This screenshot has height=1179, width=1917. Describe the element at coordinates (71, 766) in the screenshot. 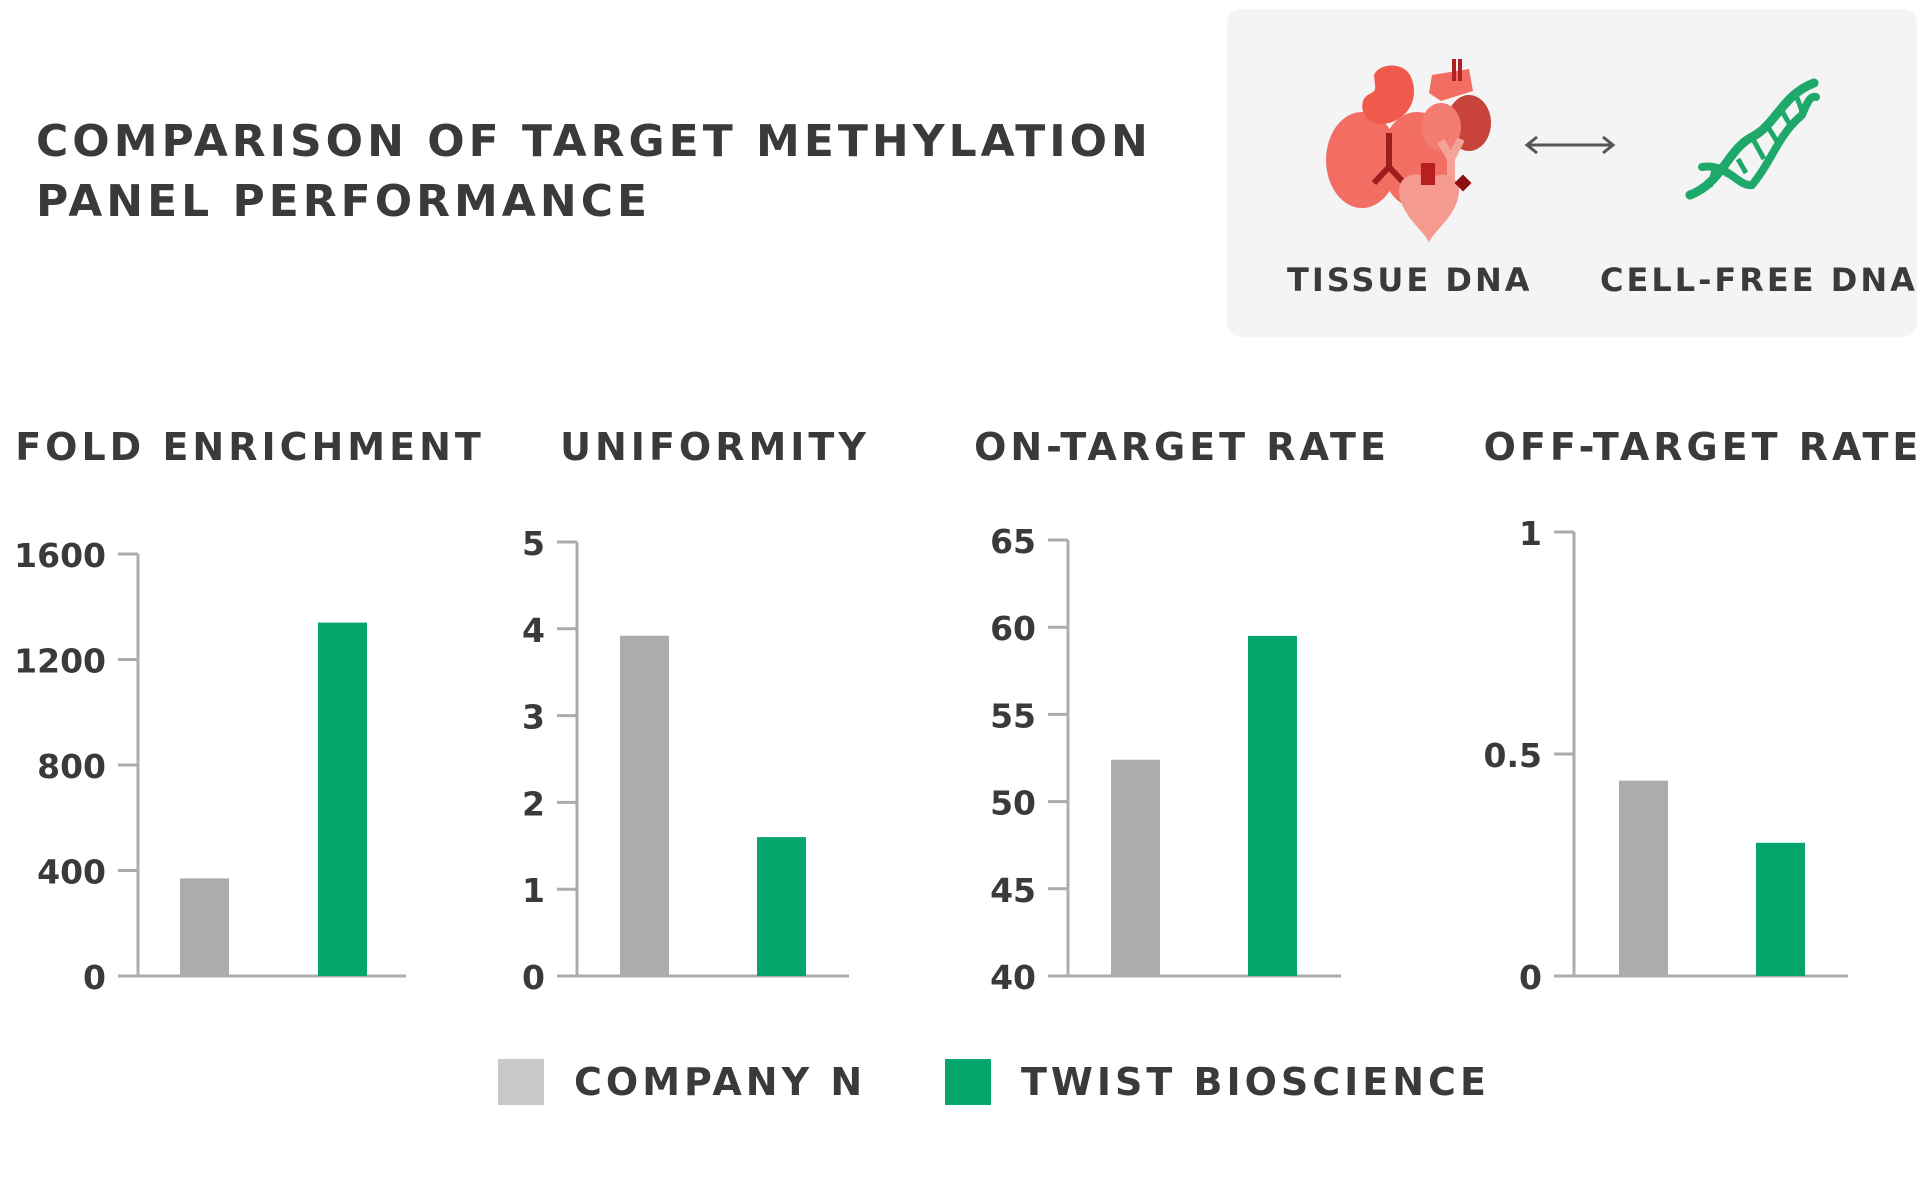

I see `y-tick-label: 800` at that location.